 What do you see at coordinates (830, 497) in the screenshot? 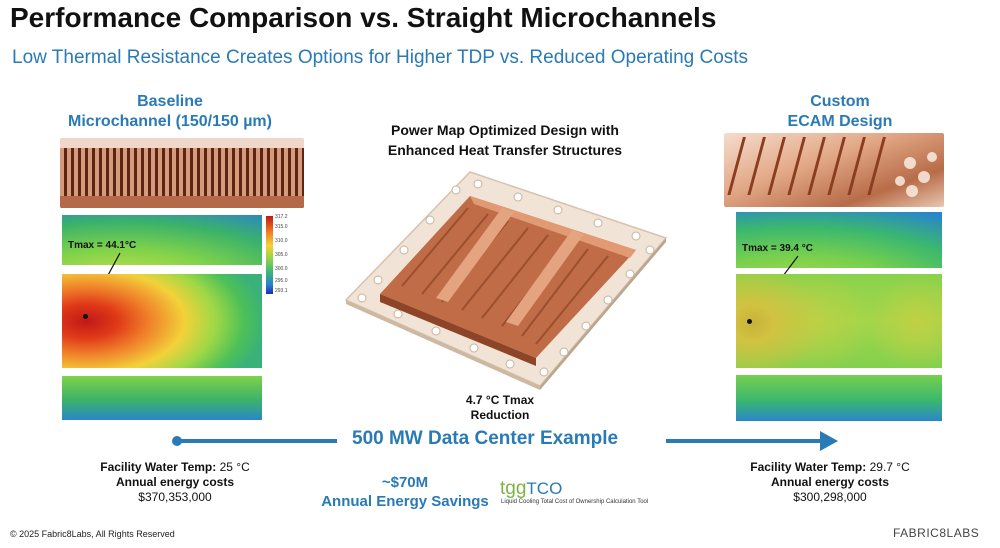
I see `ecam-energy-value: $300,298,000` at bounding box center [830, 497].